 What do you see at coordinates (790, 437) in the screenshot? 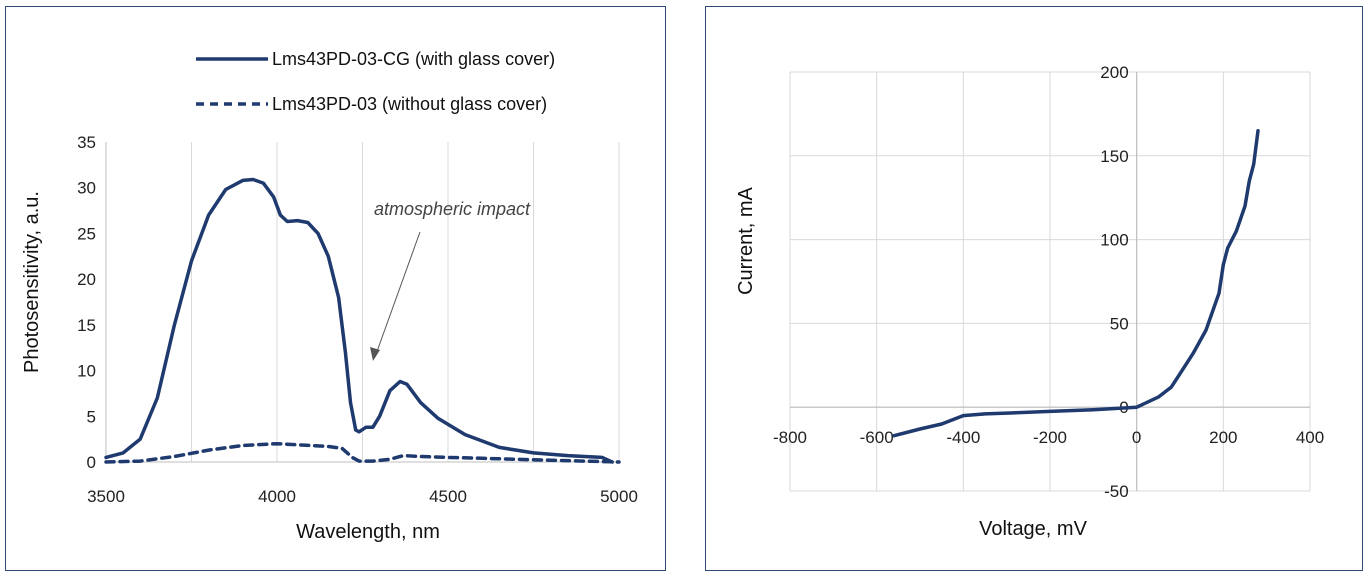
I see `x-tick-label: -800` at bounding box center [790, 437].